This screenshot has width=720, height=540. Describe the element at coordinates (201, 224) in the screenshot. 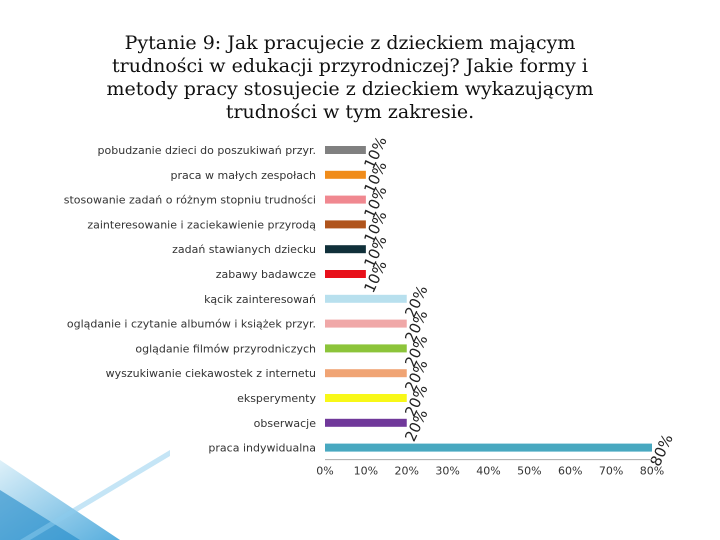

I see `category-label: zainteresowanie i zaciekawienie przyrodą` at that location.